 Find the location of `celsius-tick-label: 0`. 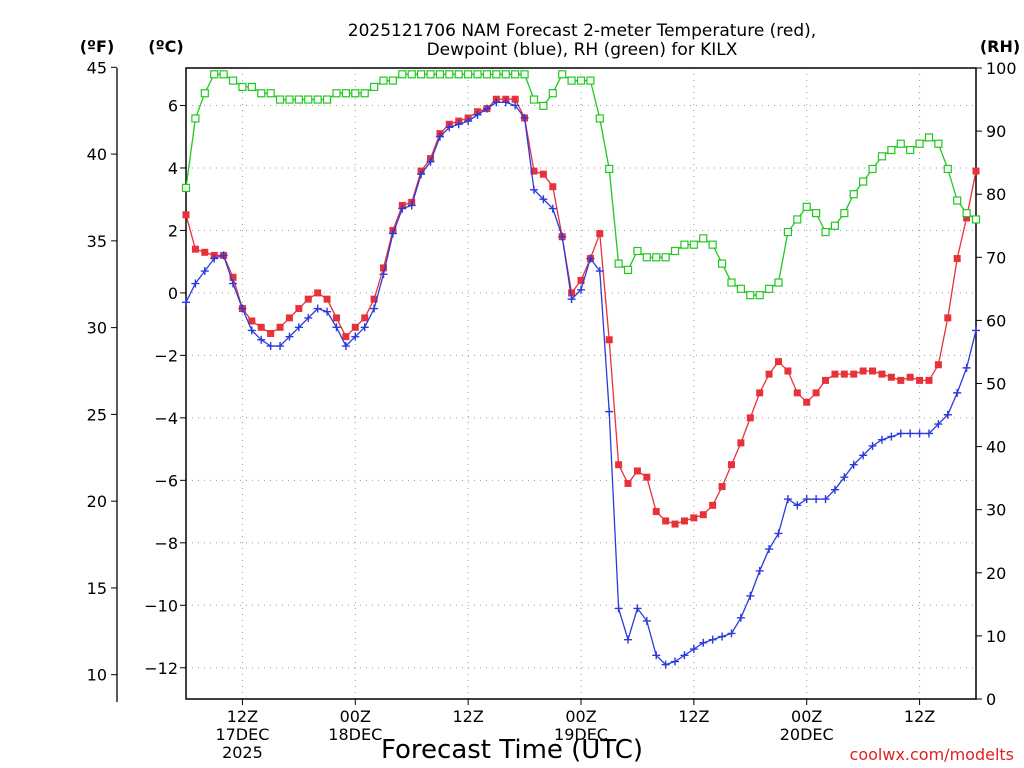

celsius-tick-label: 0 is located at coordinates (173, 293).